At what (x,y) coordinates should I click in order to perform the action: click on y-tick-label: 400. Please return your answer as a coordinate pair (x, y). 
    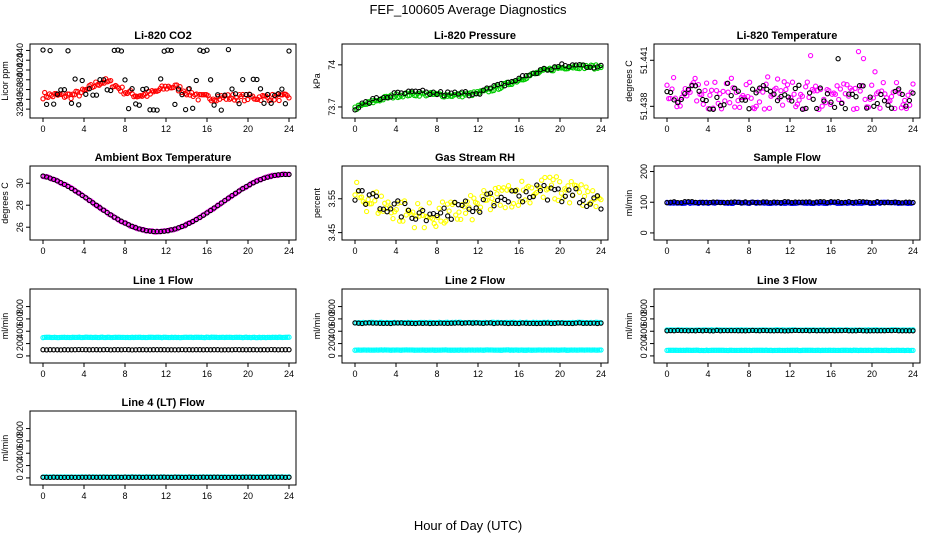
    Looking at the image, I should click on (332, 331).